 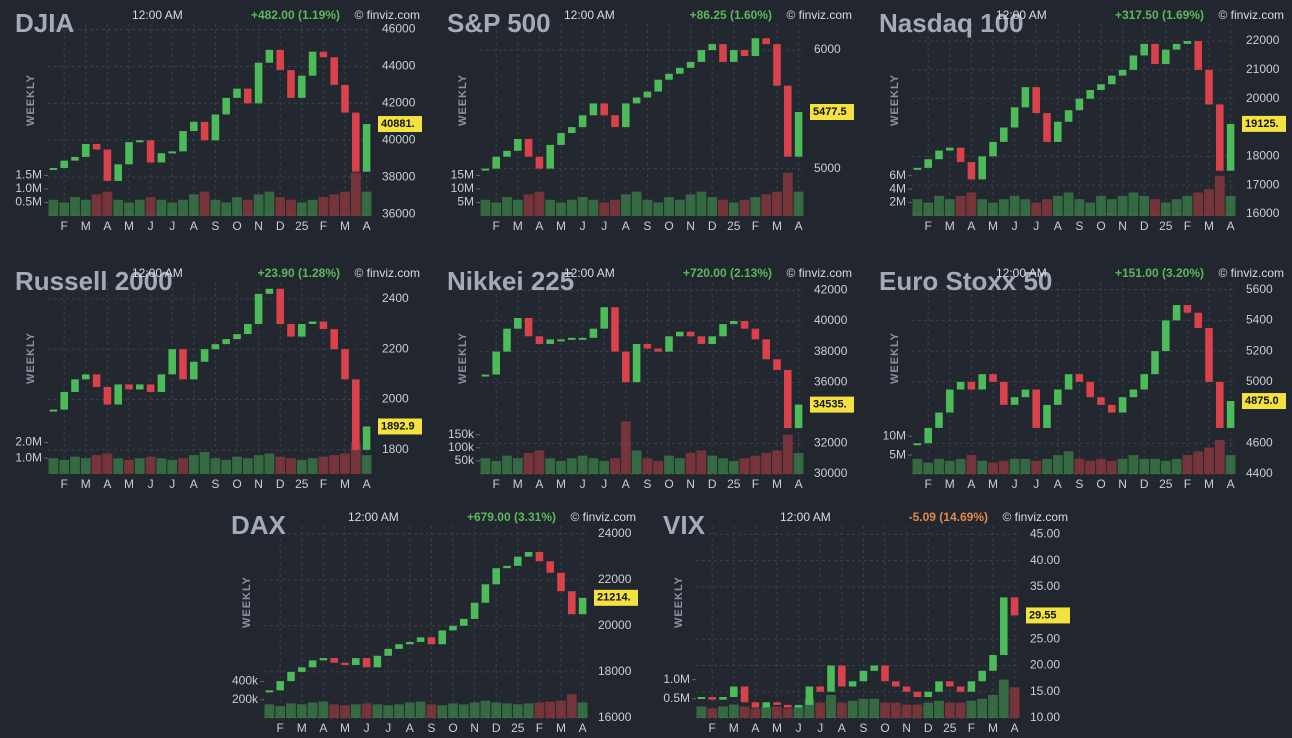 I want to click on x-tick-label: F, so click(x=712, y=728).